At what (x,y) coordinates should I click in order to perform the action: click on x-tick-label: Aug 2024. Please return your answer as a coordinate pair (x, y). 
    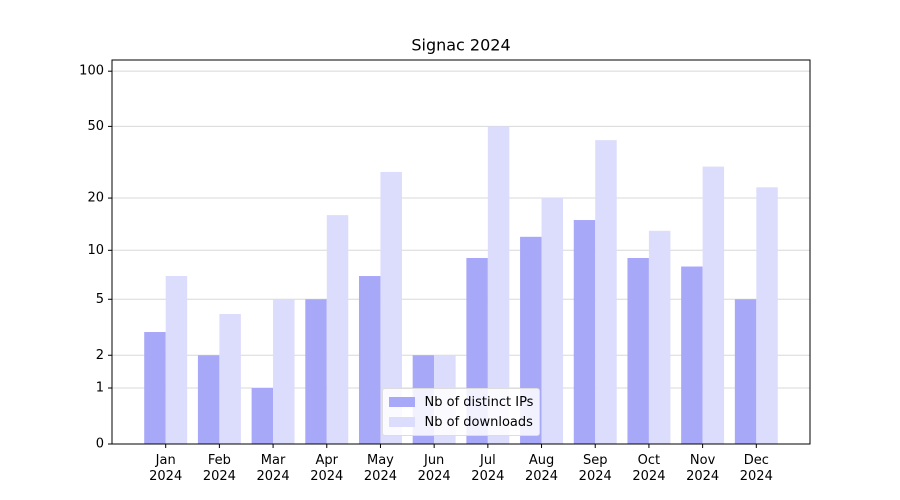
    Looking at the image, I should click on (541, 468).